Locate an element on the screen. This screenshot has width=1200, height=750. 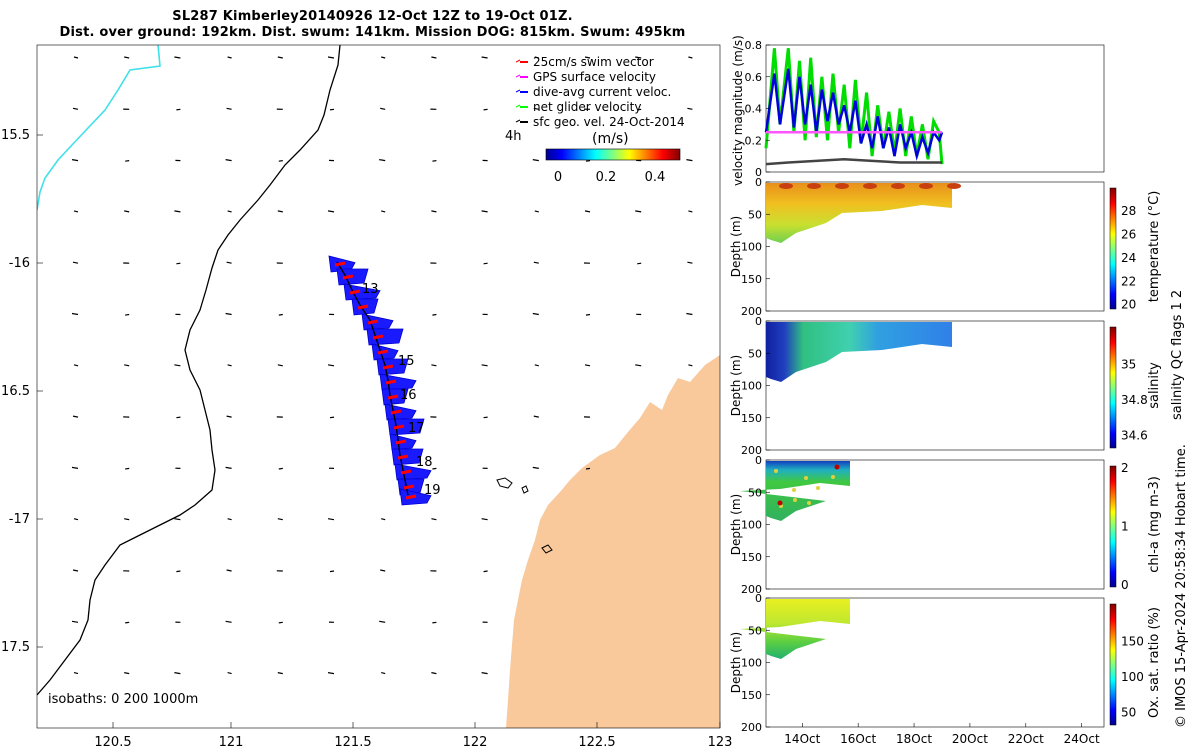
colorbar-tick-label: 50 is located at coordinates (1128, 712).